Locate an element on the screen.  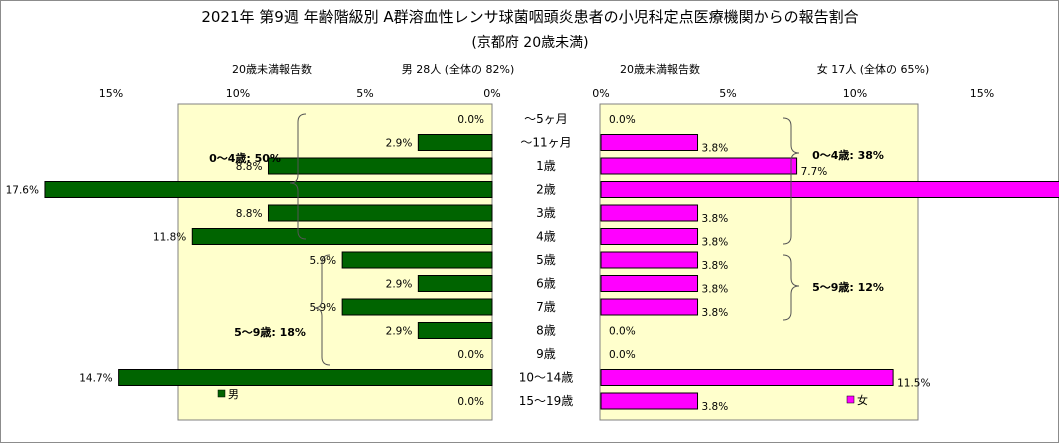
male-data-label: 14.7% is located at coordinates (95, 379).